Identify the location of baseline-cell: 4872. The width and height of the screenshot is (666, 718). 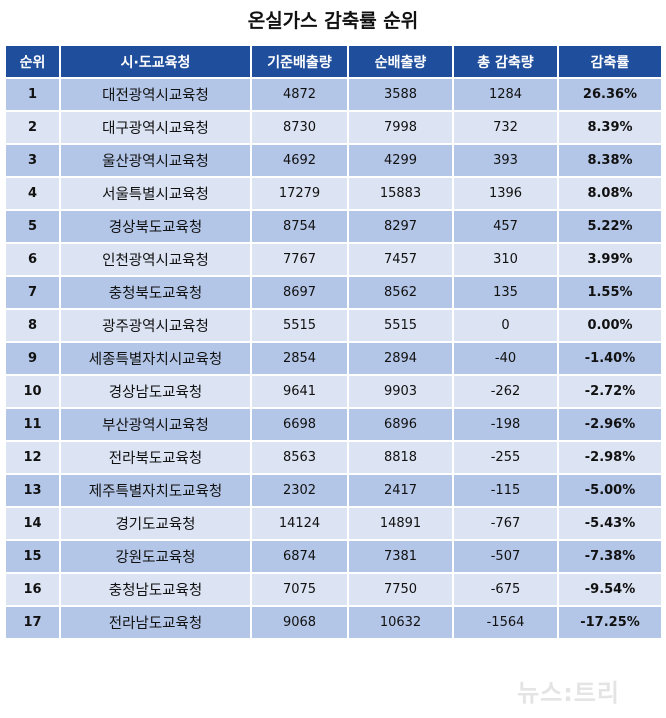
(299, 94).